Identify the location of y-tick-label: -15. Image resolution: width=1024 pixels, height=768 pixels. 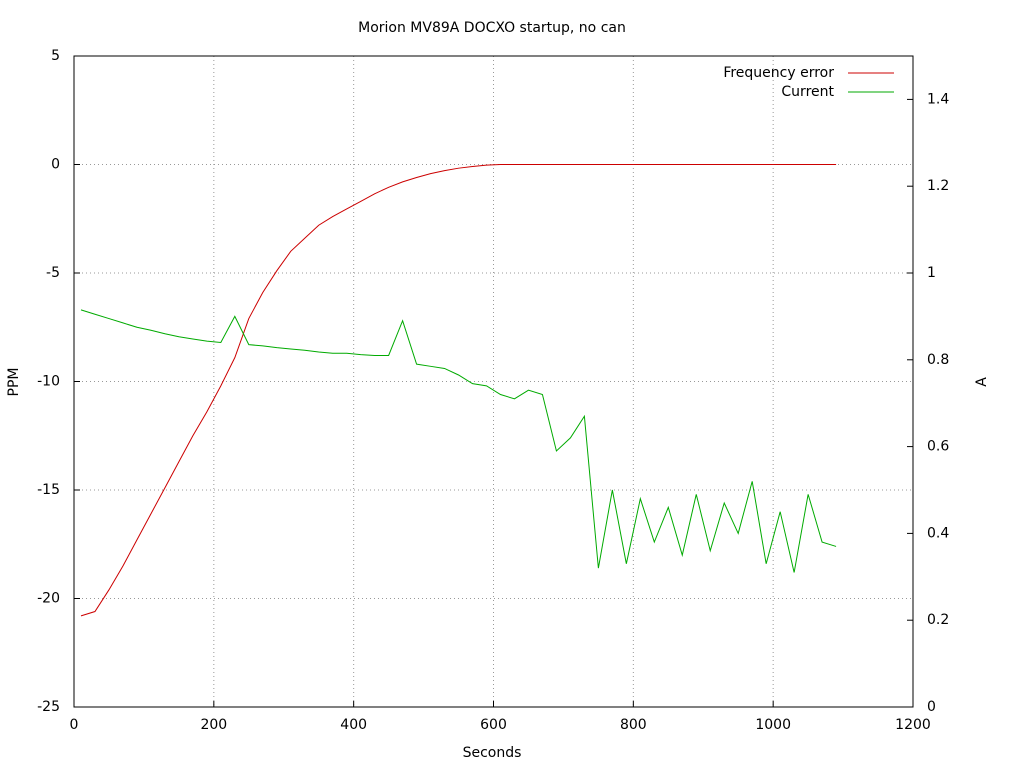
(48, 490).